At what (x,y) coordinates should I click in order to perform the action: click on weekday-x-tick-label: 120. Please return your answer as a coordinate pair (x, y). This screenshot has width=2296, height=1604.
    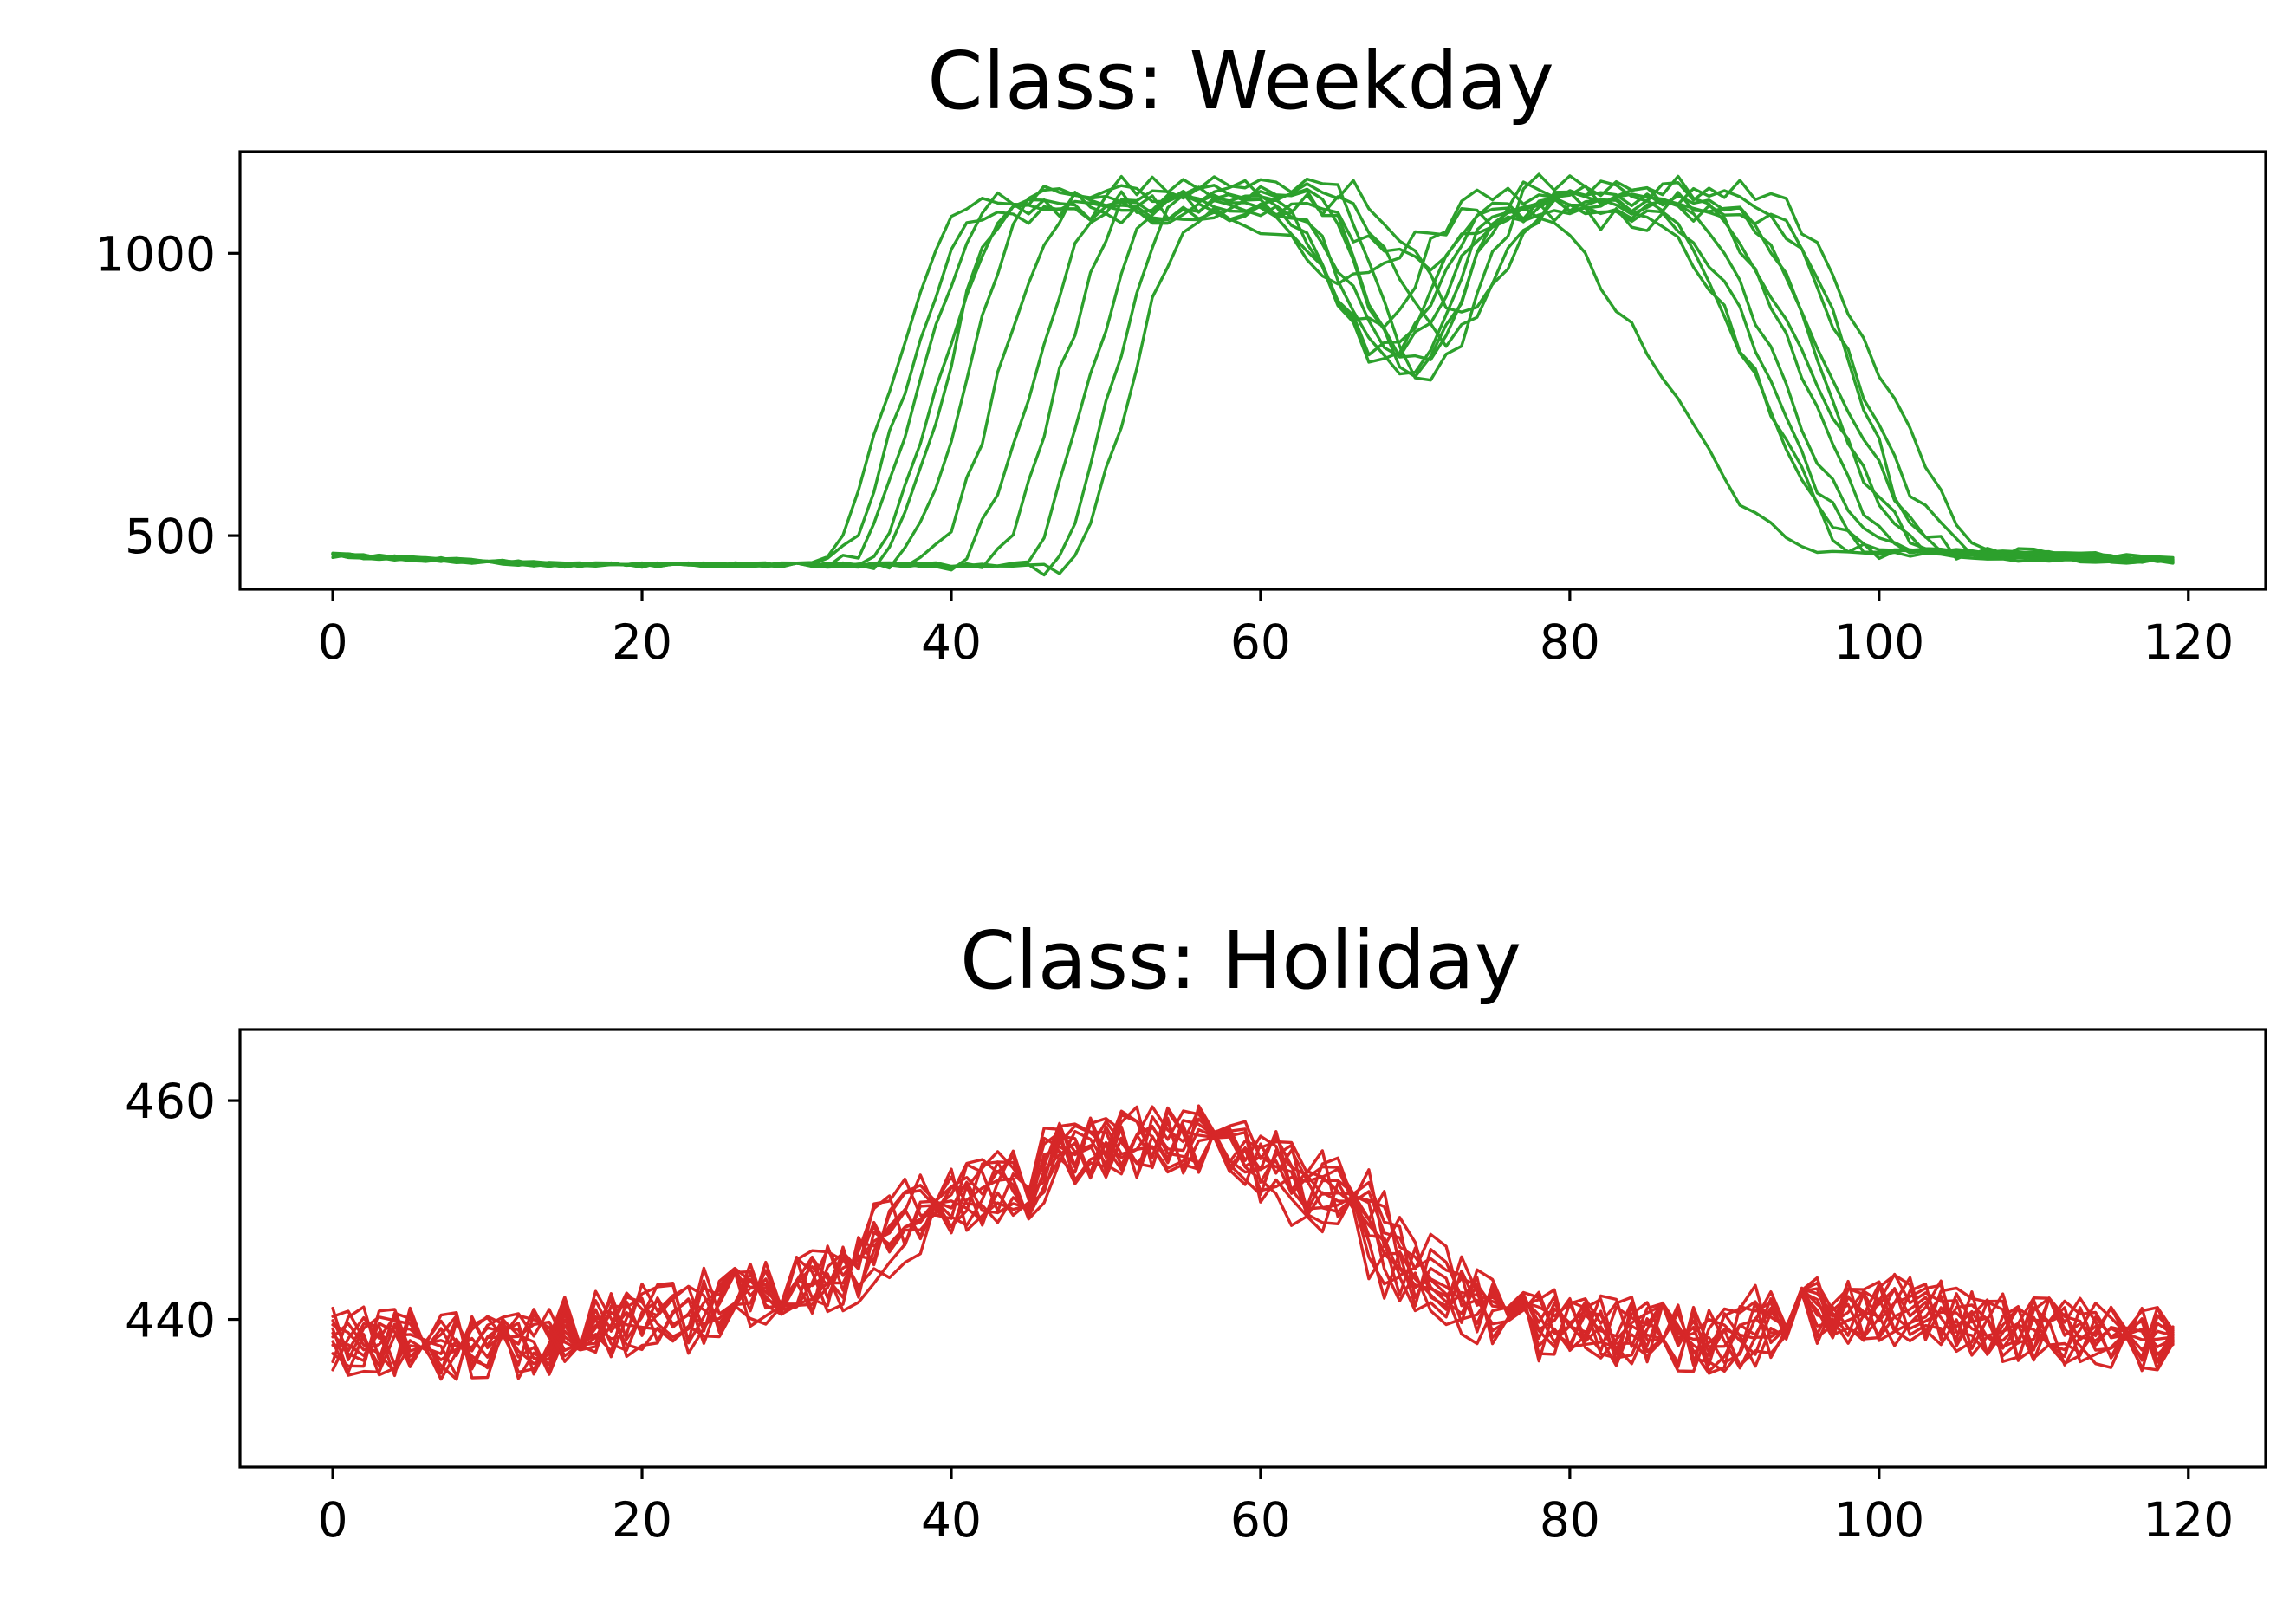
    Looking at the image, I should click on (2188, 642).